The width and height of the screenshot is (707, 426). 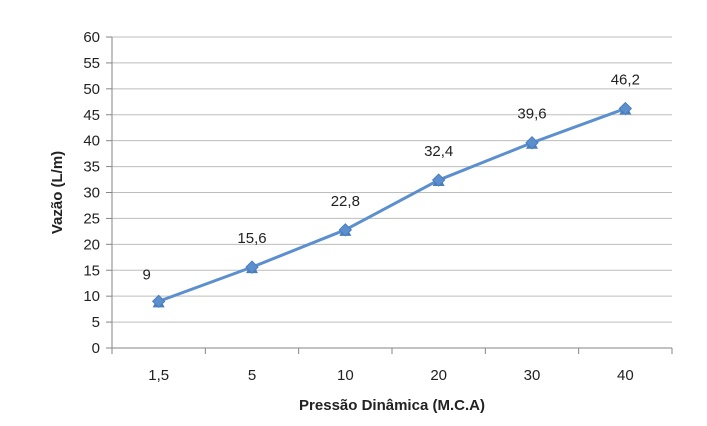 What do you see at coordinates (91, 63) in the screenshot?
I see `y-tick-label: 55` at bounding box center [91, 63].